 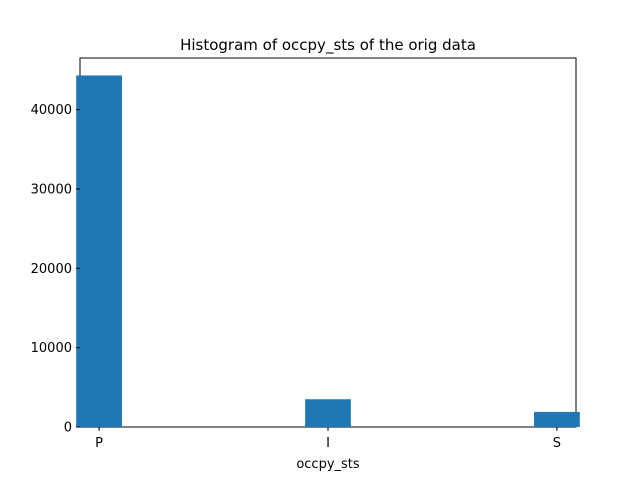 I want to click on x-tick-label-p: P, so click(x=99, y=443).